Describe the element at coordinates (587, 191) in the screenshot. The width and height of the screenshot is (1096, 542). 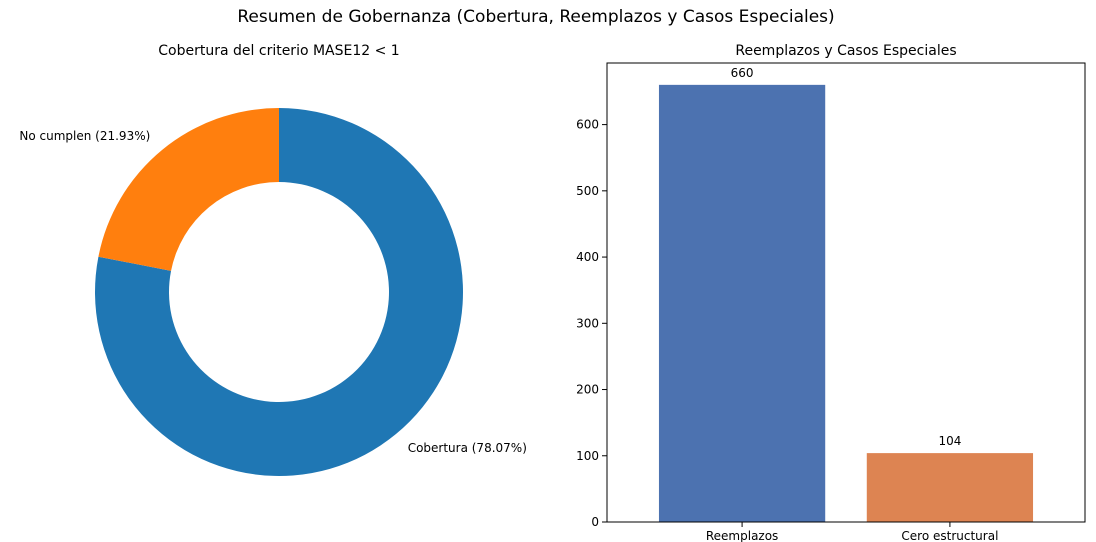
I see `y-tick-label: 500` at that location.